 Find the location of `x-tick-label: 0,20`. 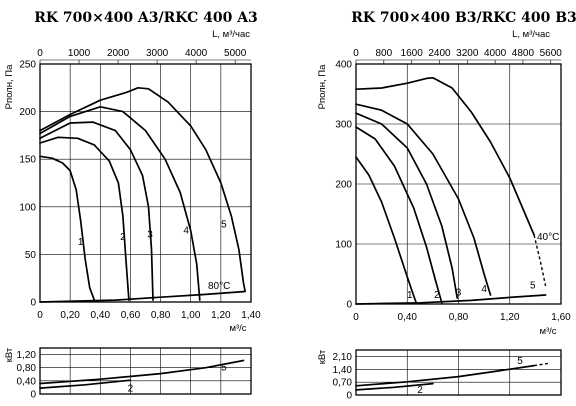

x-tick-label: 0,20 is located at coordinates (70, 315).